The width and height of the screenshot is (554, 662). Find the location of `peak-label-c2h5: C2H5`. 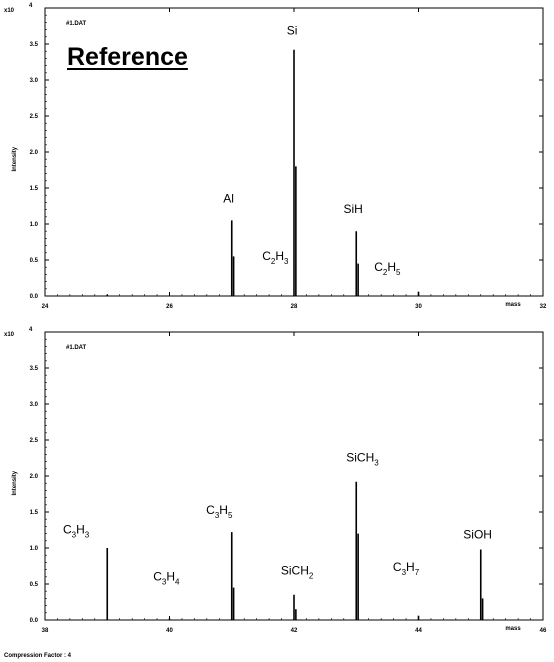

peak-label-c2h5: C2H5 is located at coordinates (387, 268).